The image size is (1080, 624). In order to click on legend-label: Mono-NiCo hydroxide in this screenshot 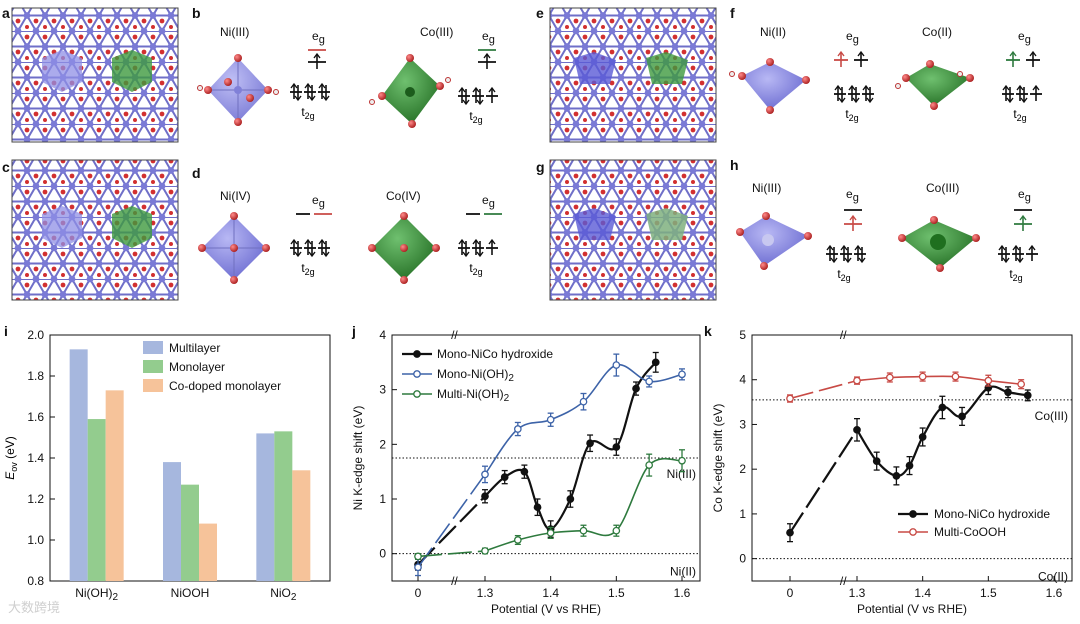, I will do `click(495, 354)`.